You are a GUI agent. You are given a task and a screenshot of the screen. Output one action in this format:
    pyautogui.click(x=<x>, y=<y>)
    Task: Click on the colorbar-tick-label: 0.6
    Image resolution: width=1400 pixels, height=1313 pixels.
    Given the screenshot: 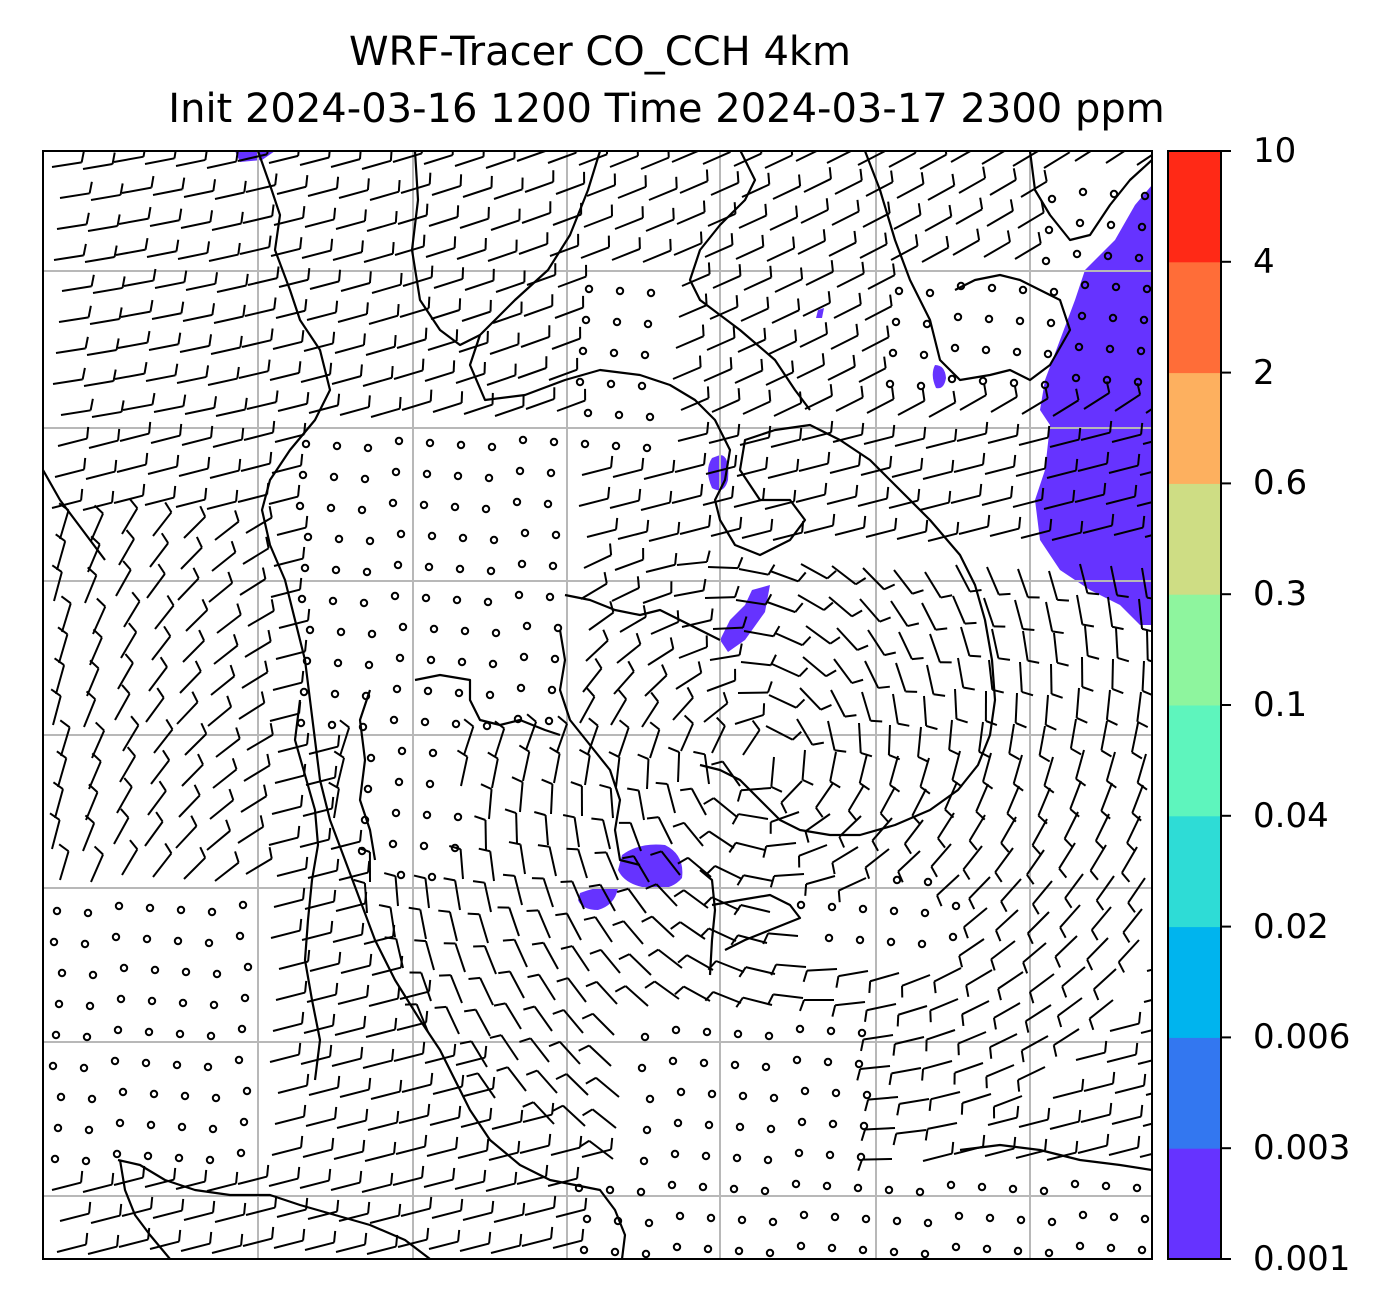 What is the action you would take?
    pyautogui.click(x=1280, y=483)
    